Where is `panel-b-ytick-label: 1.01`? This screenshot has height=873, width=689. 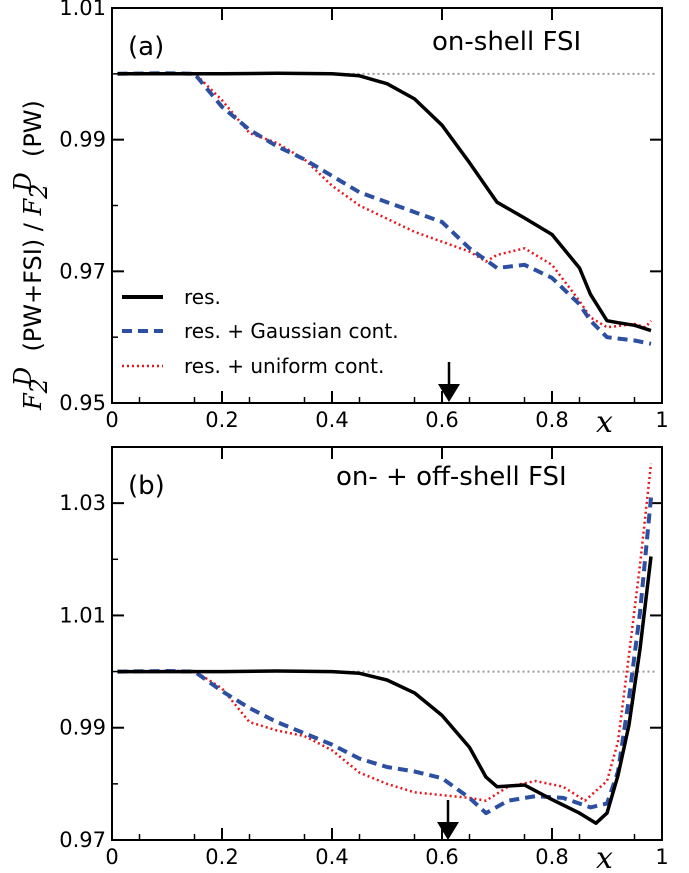
panel-b-ytick-label: 1.01 is located at coordinates (82, 615).